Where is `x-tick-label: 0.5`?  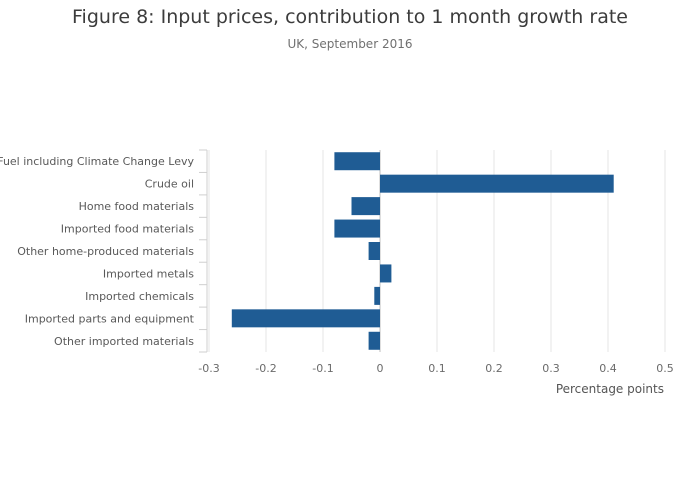 x-tick-label: 0.5 is located at coordinates (665, 368).